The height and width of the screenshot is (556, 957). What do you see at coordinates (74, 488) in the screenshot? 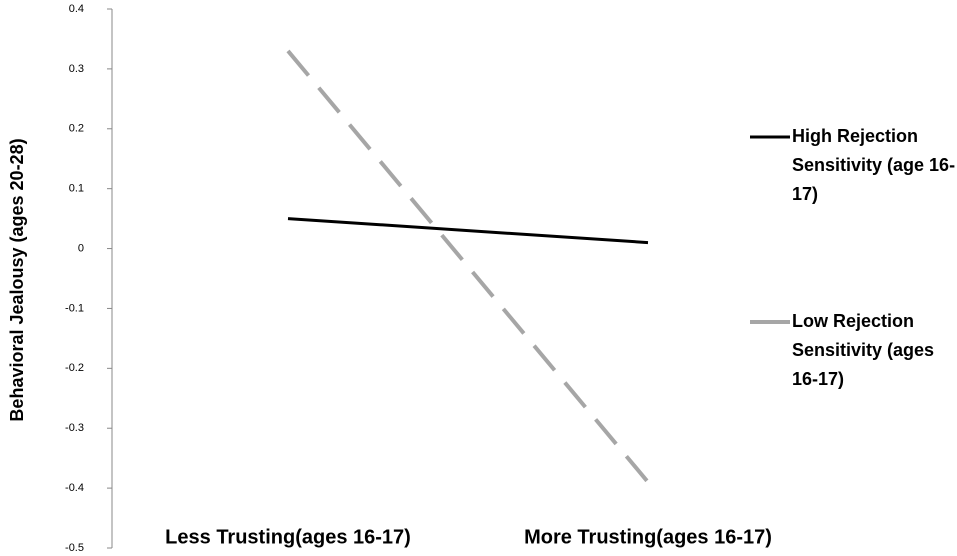
I see `y-tick-label: -0.4` at bounding box center [74, 488].